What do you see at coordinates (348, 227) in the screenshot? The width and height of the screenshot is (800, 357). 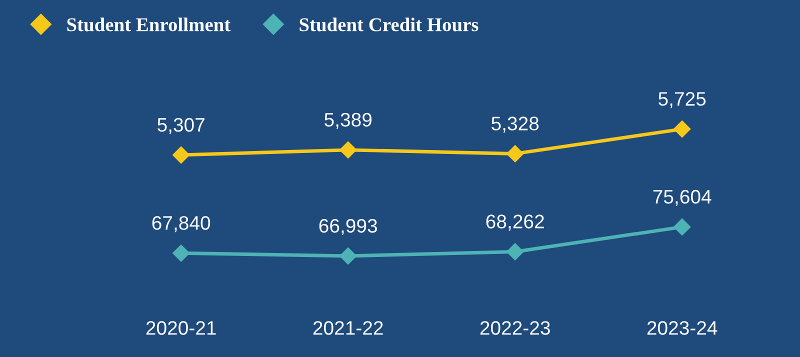 I see `data-label: 66,993` at bounding box center [348, 227].